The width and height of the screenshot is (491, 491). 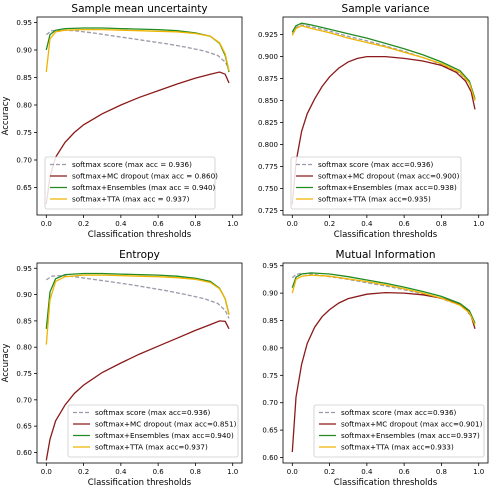 What do you see at coordinates (268, 167) in the screenshot?
I see `y-tick-label: 0.775` at bounding box center [268, 167].